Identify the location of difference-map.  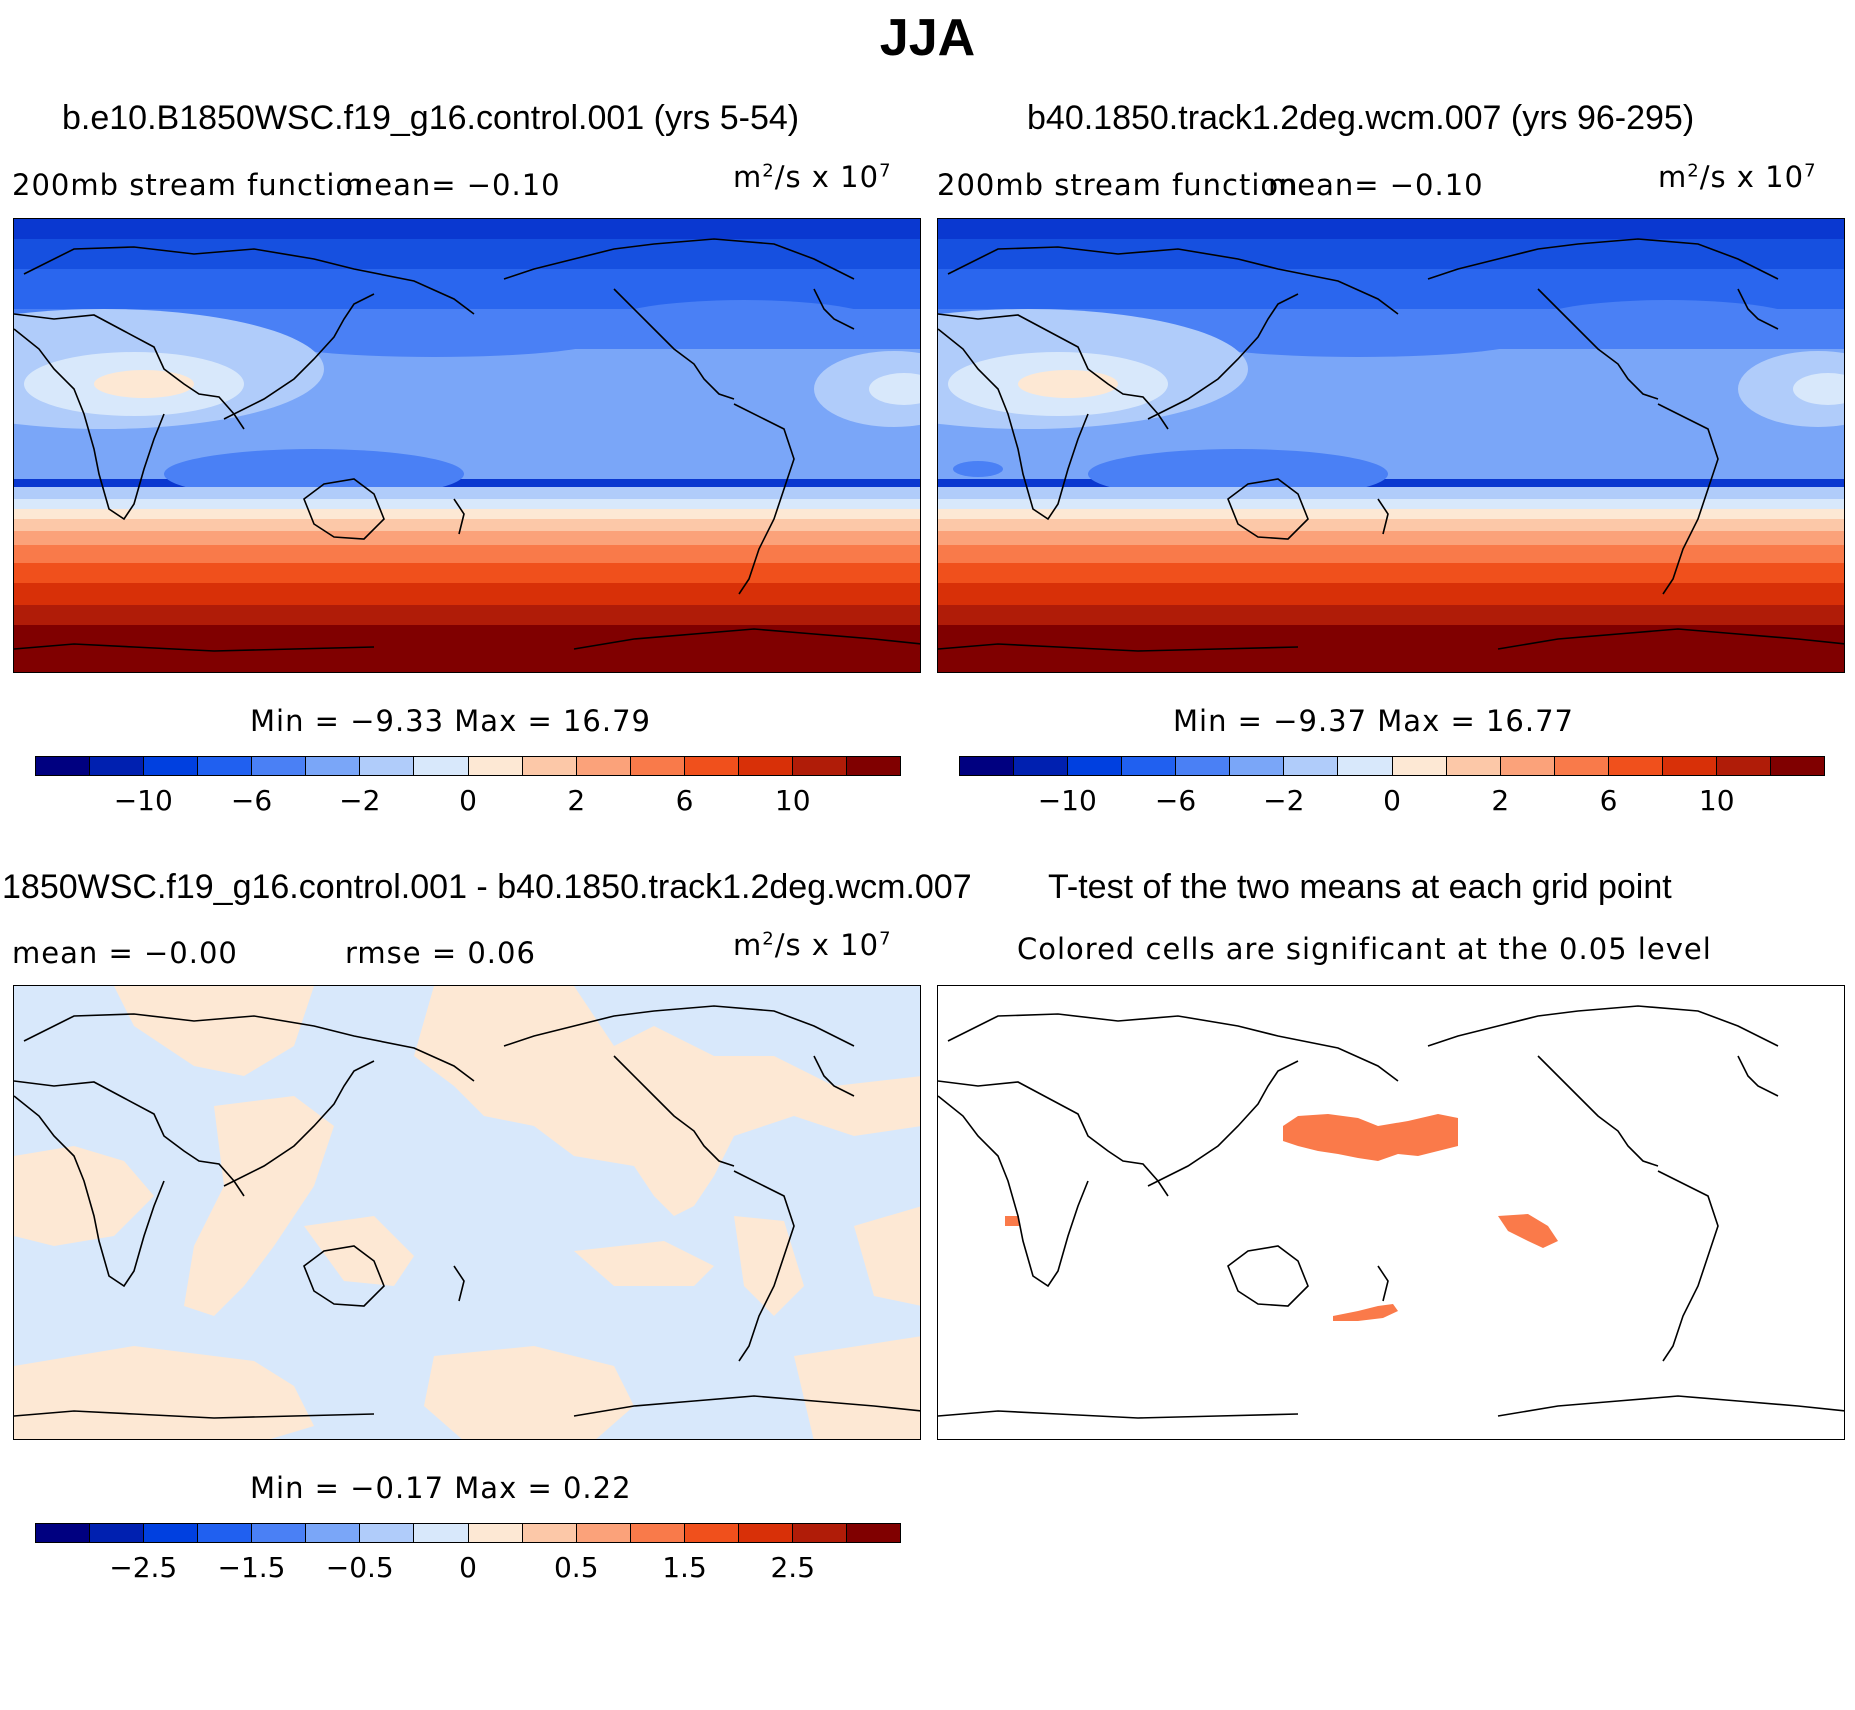
(467, 1212).